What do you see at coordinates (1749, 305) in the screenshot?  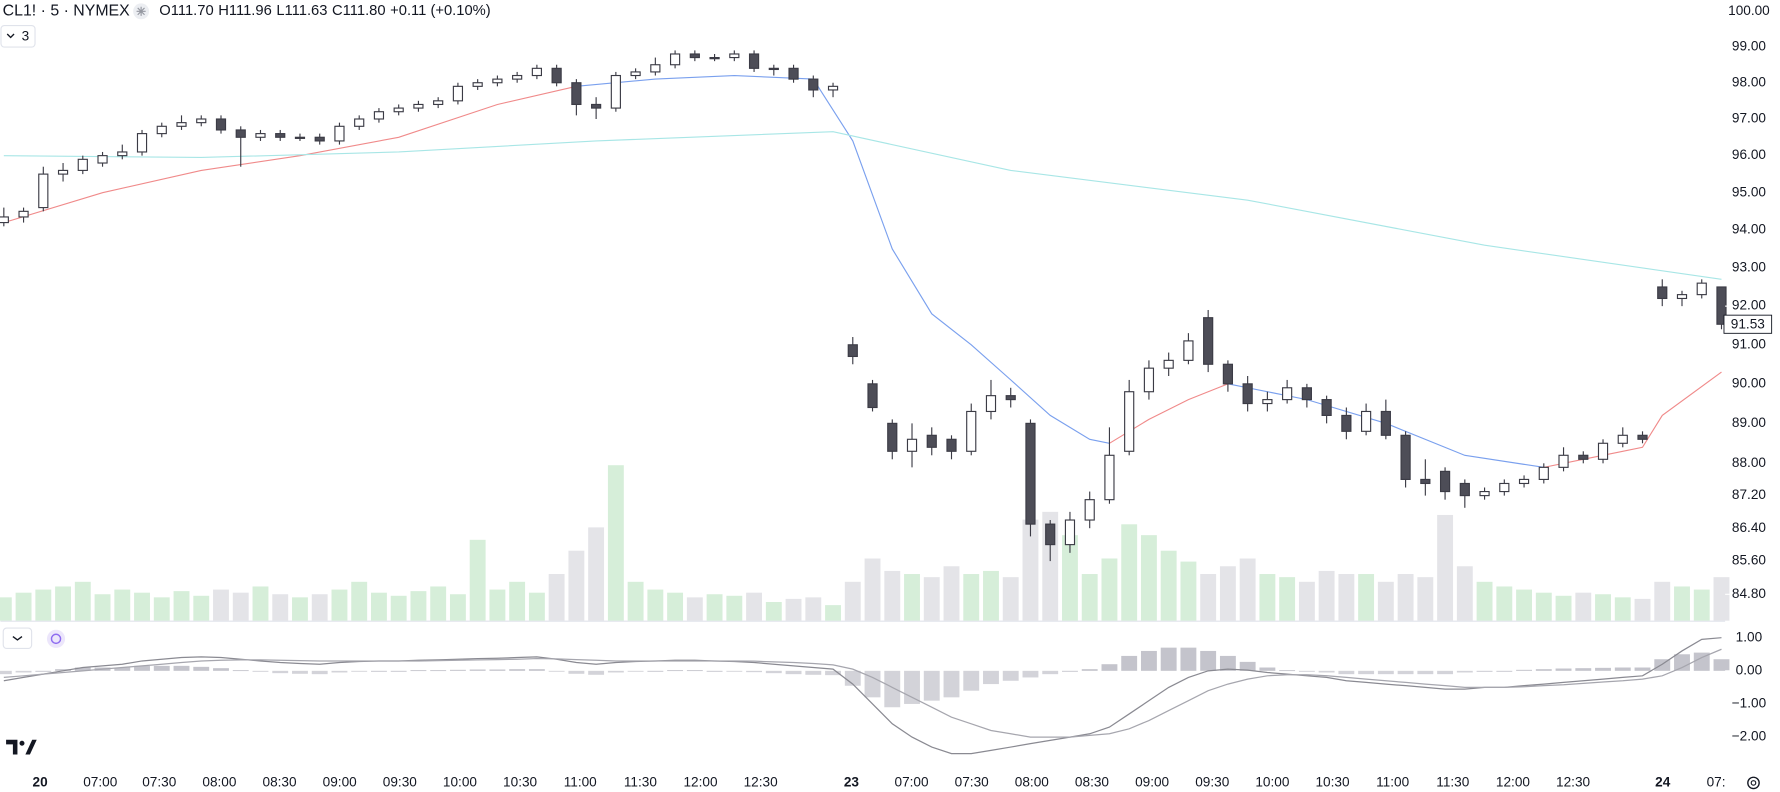 I see `y-tick-label: 92.00` at bounding box center [1749, 305].